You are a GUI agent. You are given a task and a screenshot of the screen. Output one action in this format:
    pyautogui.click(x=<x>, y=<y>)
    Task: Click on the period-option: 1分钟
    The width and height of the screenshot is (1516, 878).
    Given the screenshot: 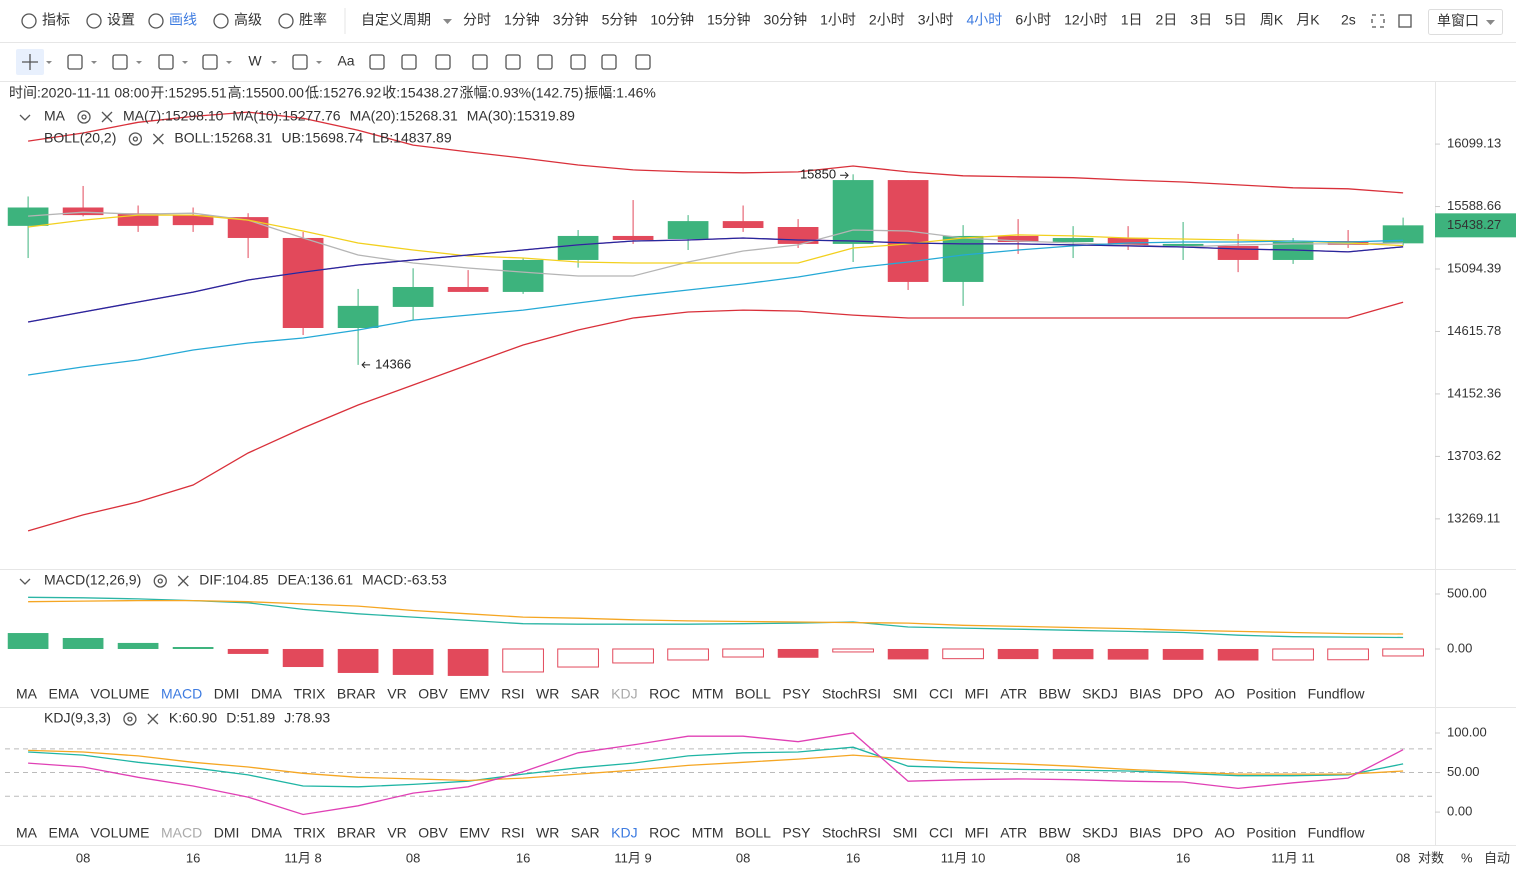 What is the action you would take?
    pyautogui.click(x=522, y=20)
    